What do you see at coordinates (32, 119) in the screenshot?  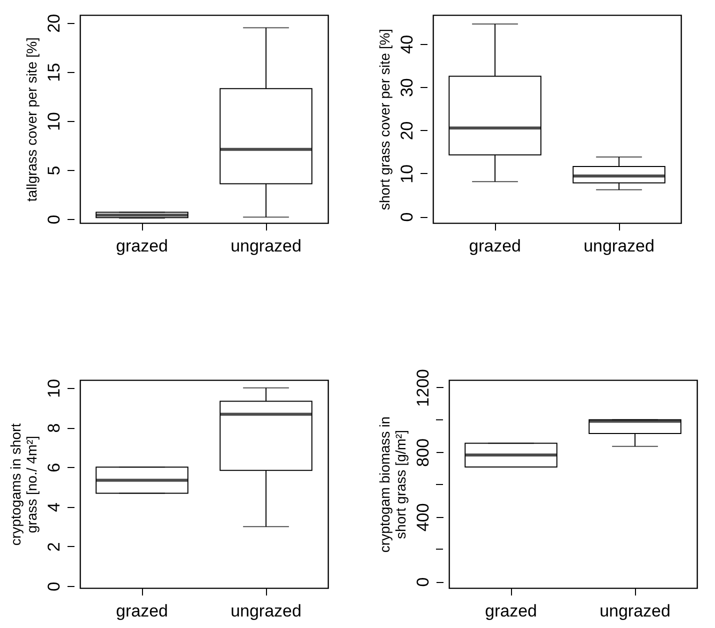 I see `y-axis-title: tallgrass cover per site [%]` at bounding box center [32, 119].